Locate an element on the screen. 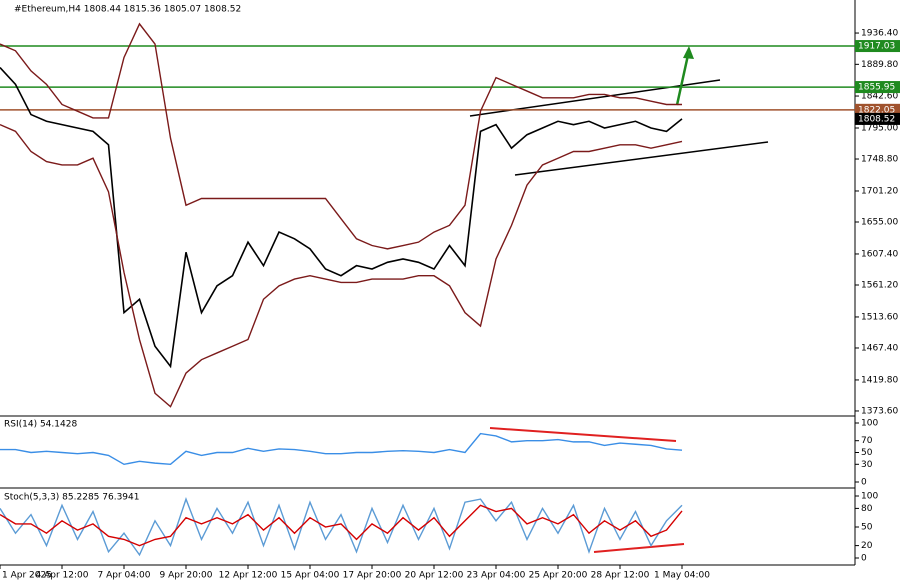  trend-line is located at coordinates (641, 158).